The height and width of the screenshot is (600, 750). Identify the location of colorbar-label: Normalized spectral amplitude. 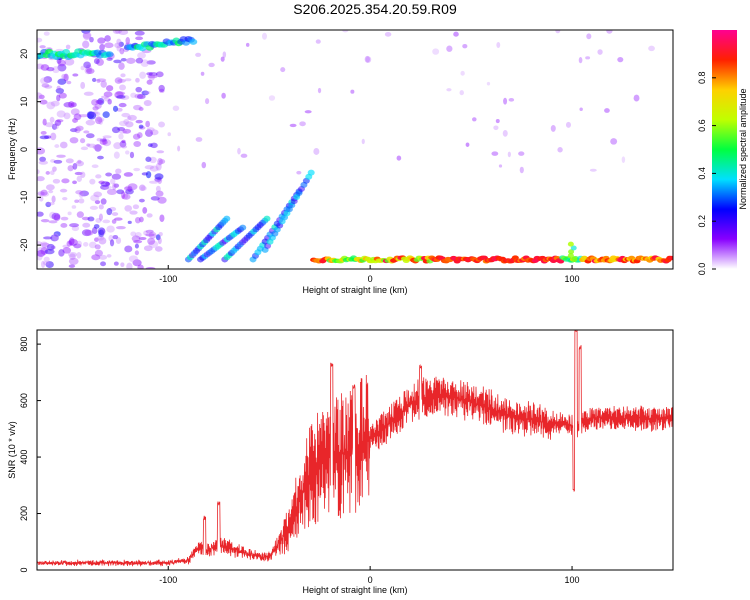
(743, 148).